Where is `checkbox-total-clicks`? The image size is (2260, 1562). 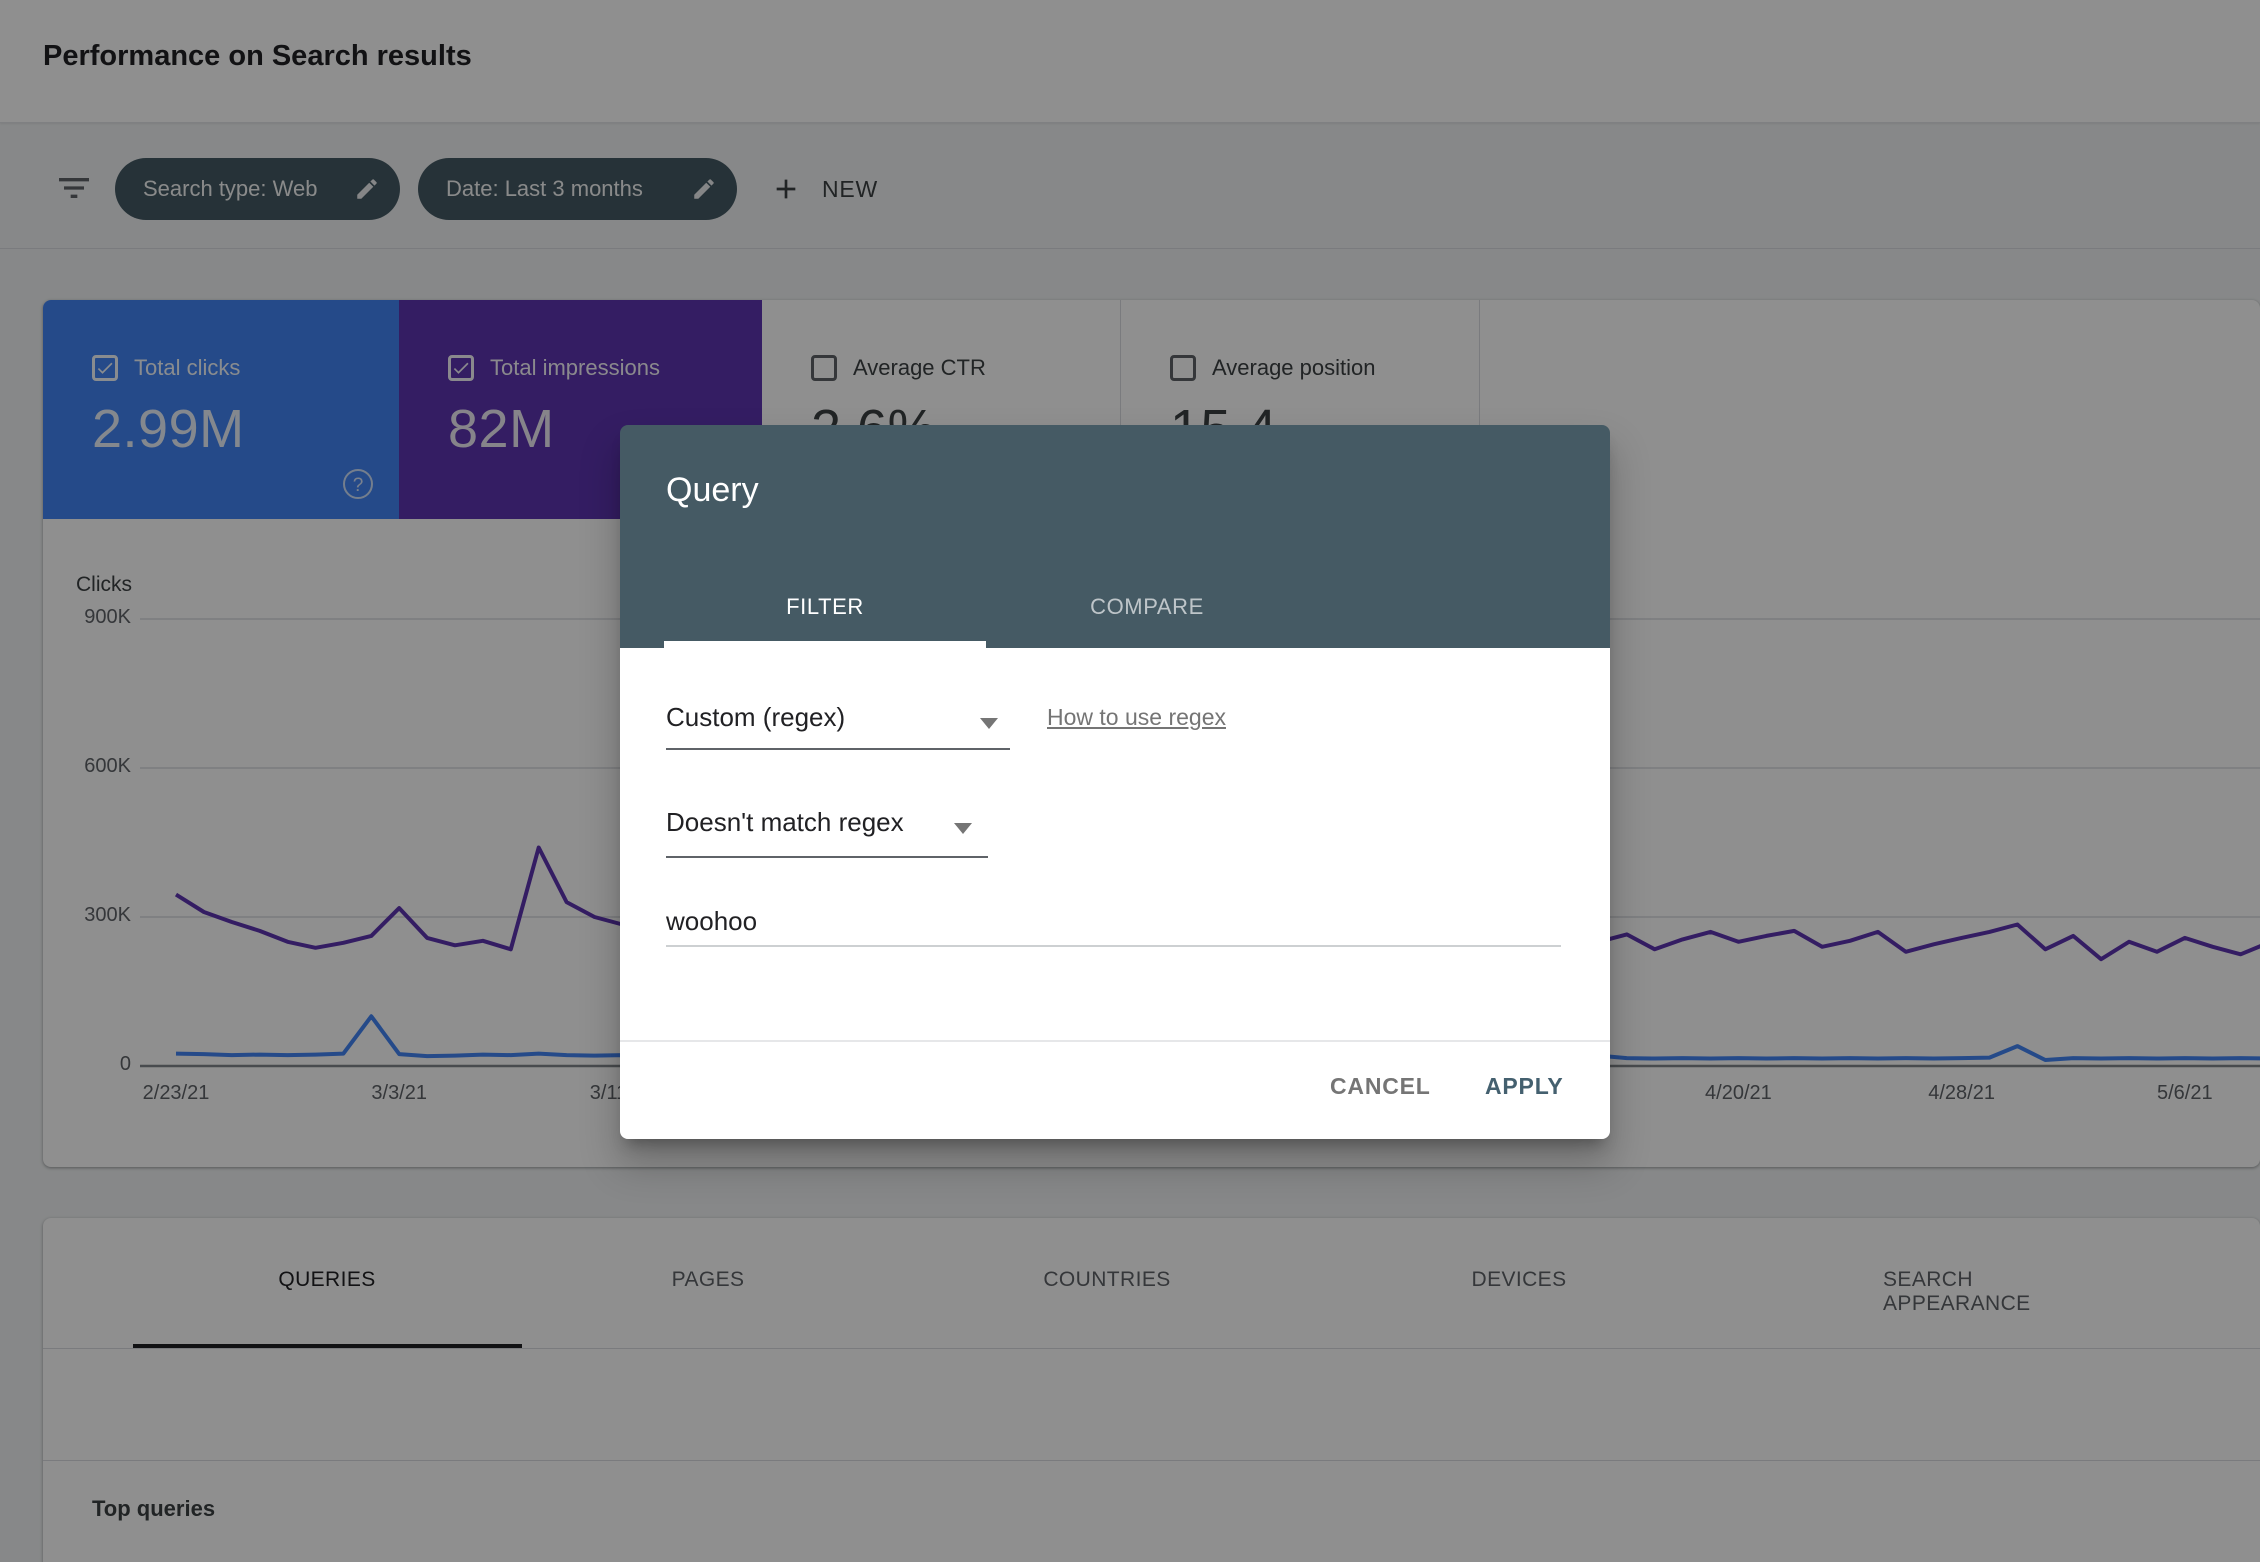 checkbox-total-clicks is located at coordinates (105, 368).